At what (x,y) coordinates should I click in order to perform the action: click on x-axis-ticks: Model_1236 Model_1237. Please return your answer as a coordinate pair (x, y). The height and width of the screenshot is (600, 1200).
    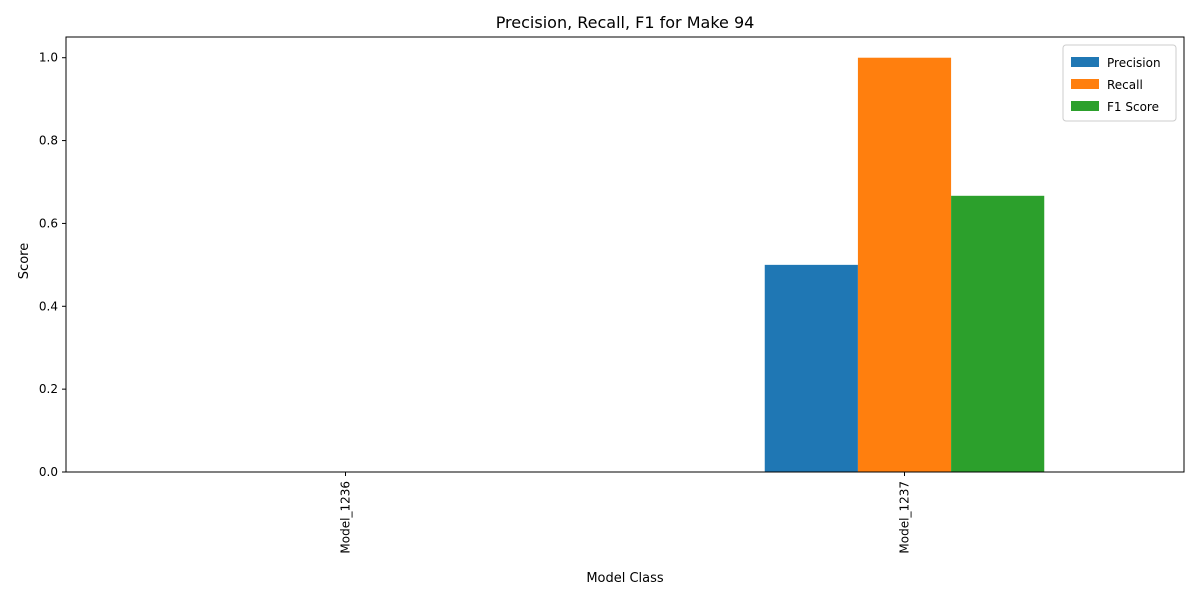
    Looking at the image, I should click on (625, 513).